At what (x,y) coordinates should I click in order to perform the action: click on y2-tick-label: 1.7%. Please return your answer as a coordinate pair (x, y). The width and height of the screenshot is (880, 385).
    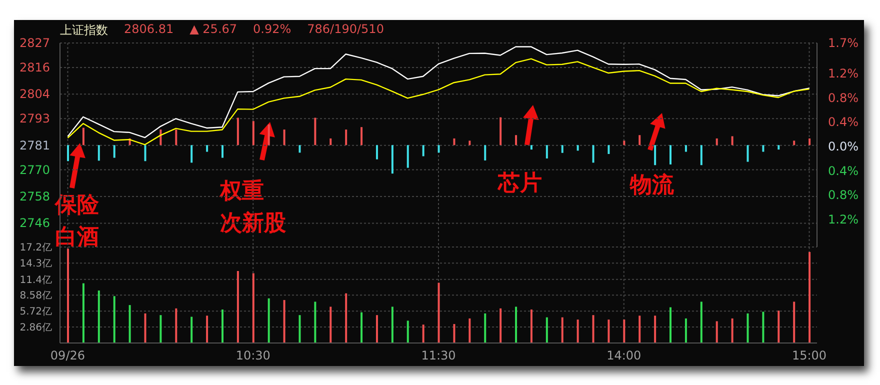
    Looking at the image, I should click on (843, 43).